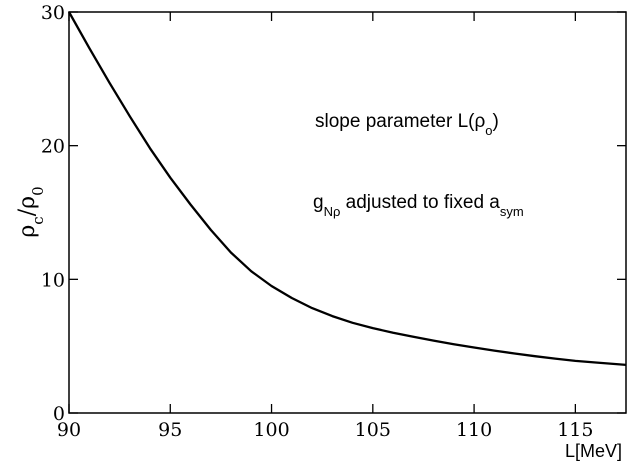 Image resolution: width=628 pixels, height=471 pixels. I want to click on x-tick-label: 115, so click(575, 430).